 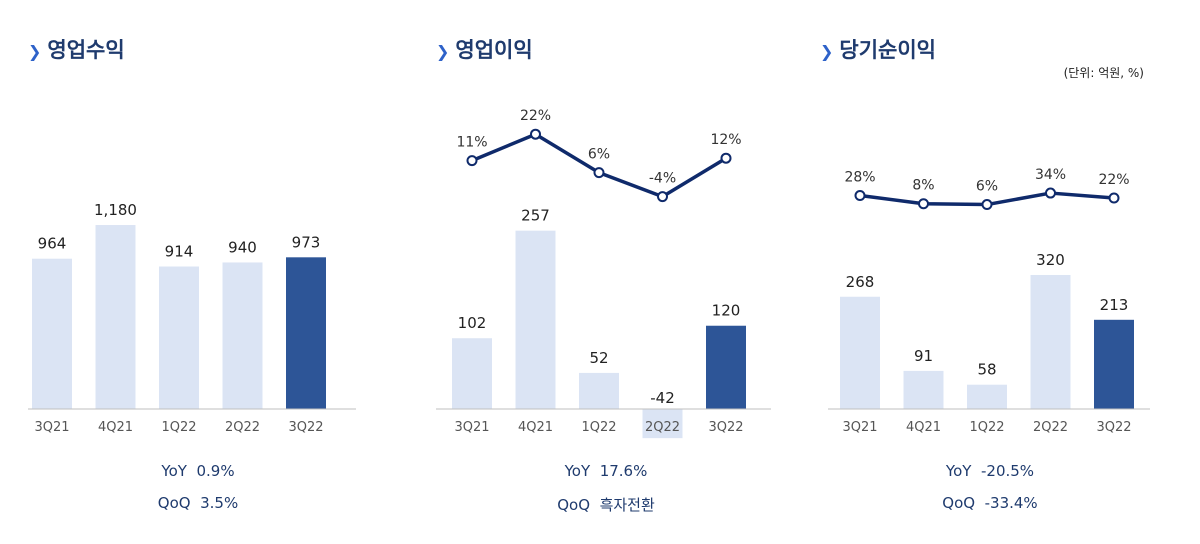 I want to click on yoy-value: 17.6%, so click(x=623, y=471).